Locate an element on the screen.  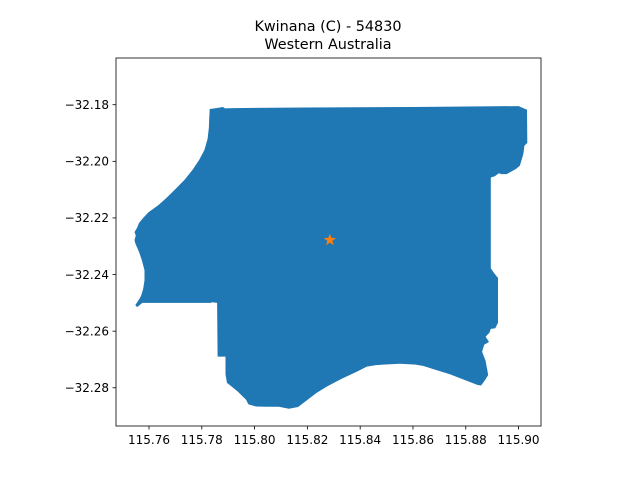
star-icon is located at coordinates (329, 239).